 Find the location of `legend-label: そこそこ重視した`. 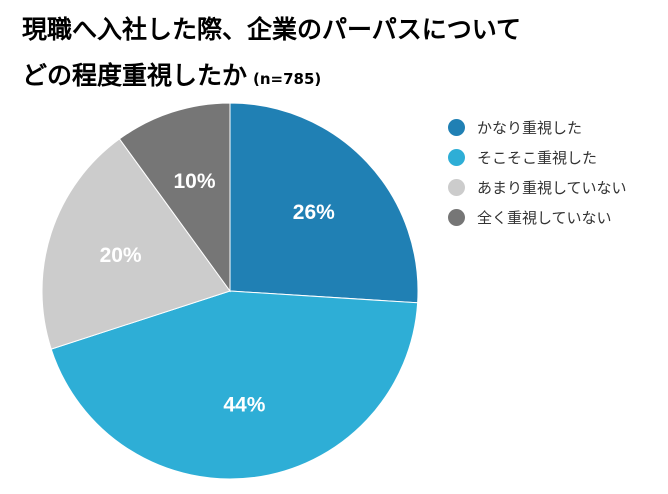

legend-label: そこそこ重視した is located at coordinates (537, 157).